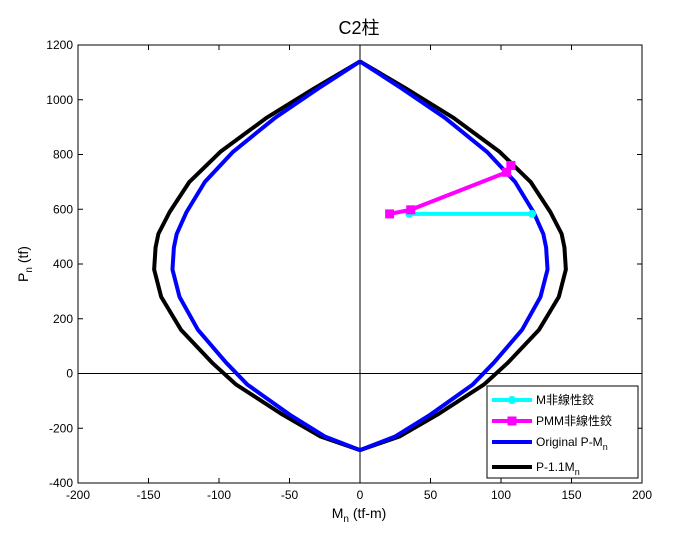 The width and height of the screenshot is (680, 541). I want to click on legend-label: Original P-Mn, so click(572, 443).